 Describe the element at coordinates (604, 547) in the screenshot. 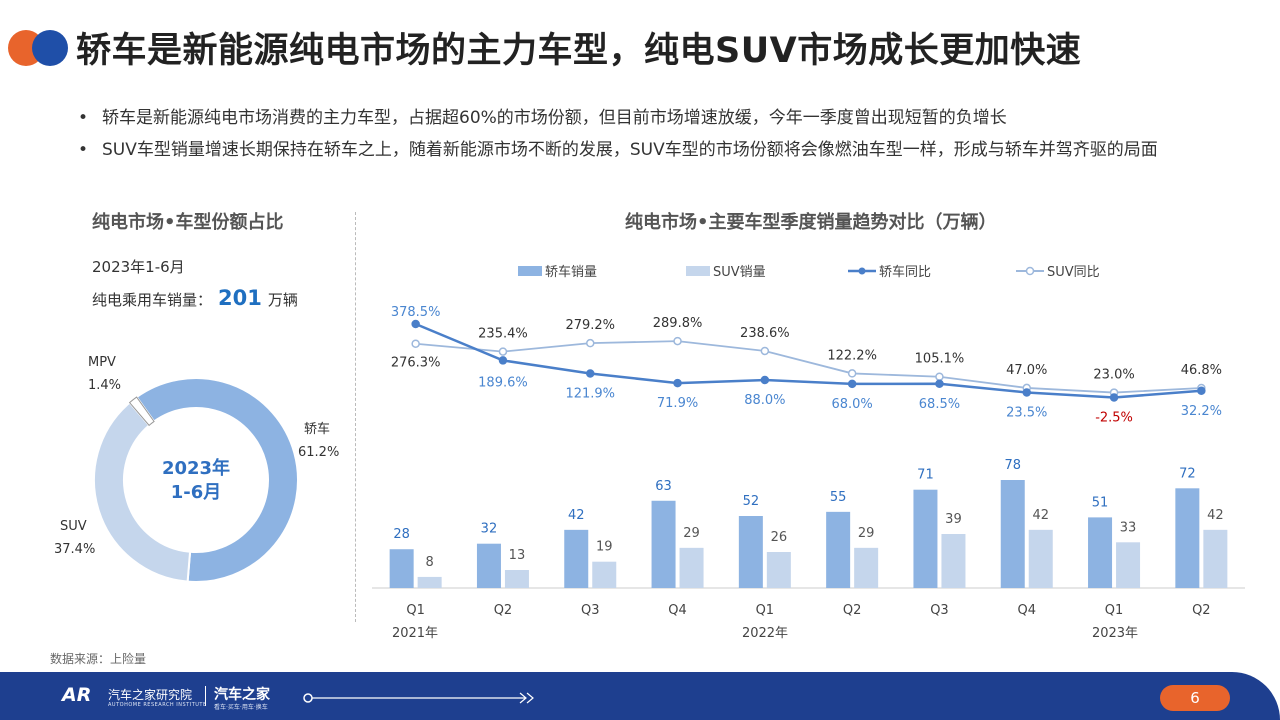

I see `bar-label-suv-sales: 19` at that location.